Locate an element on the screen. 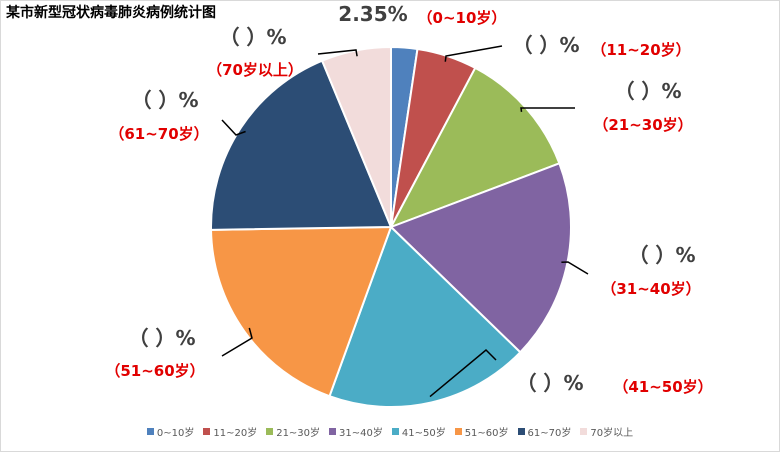 The width and height of the screenshot is (780, 452). legend-label-1: 11~20岁 is located at coordinates (235, 433).